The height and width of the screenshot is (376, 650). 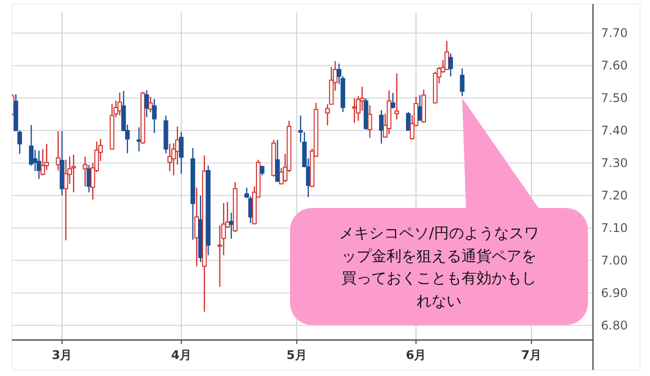 What do you see at coordinates (614, 163) in the screenshot?
I see `y-tick-label: 7.30` at bounding box center [614, 163].